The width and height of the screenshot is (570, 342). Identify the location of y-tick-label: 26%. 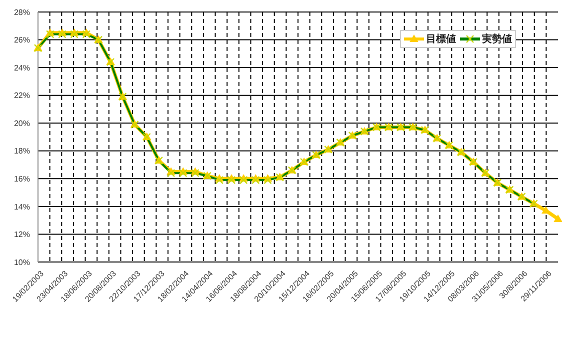
(22, 40).